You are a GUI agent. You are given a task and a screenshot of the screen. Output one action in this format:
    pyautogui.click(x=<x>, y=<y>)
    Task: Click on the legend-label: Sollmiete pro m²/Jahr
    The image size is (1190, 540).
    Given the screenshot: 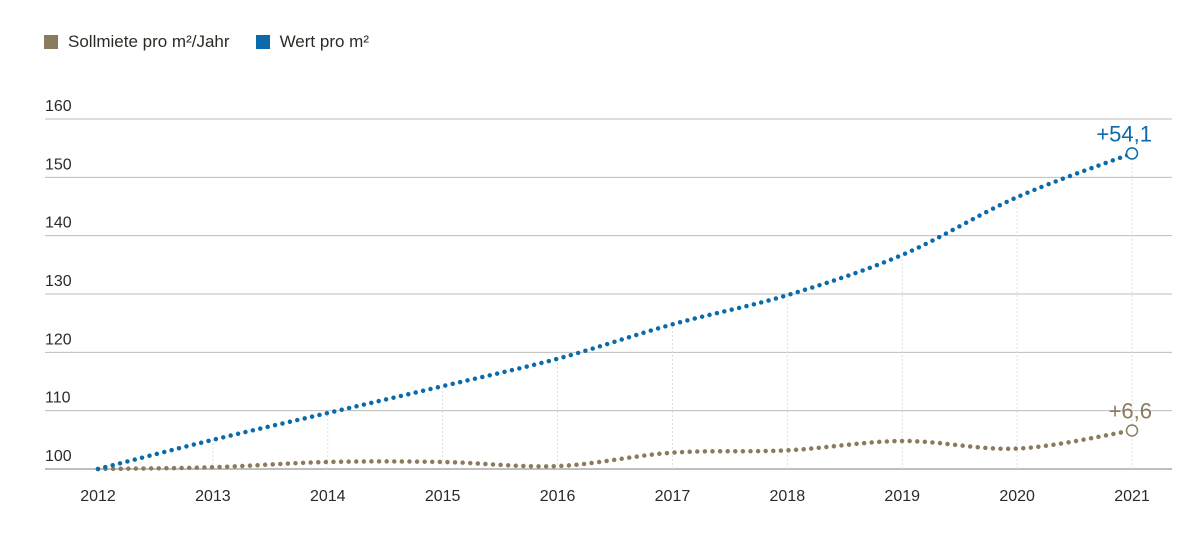 What is the action you would take?
    pyautogui.click(x=149, y=41)
    